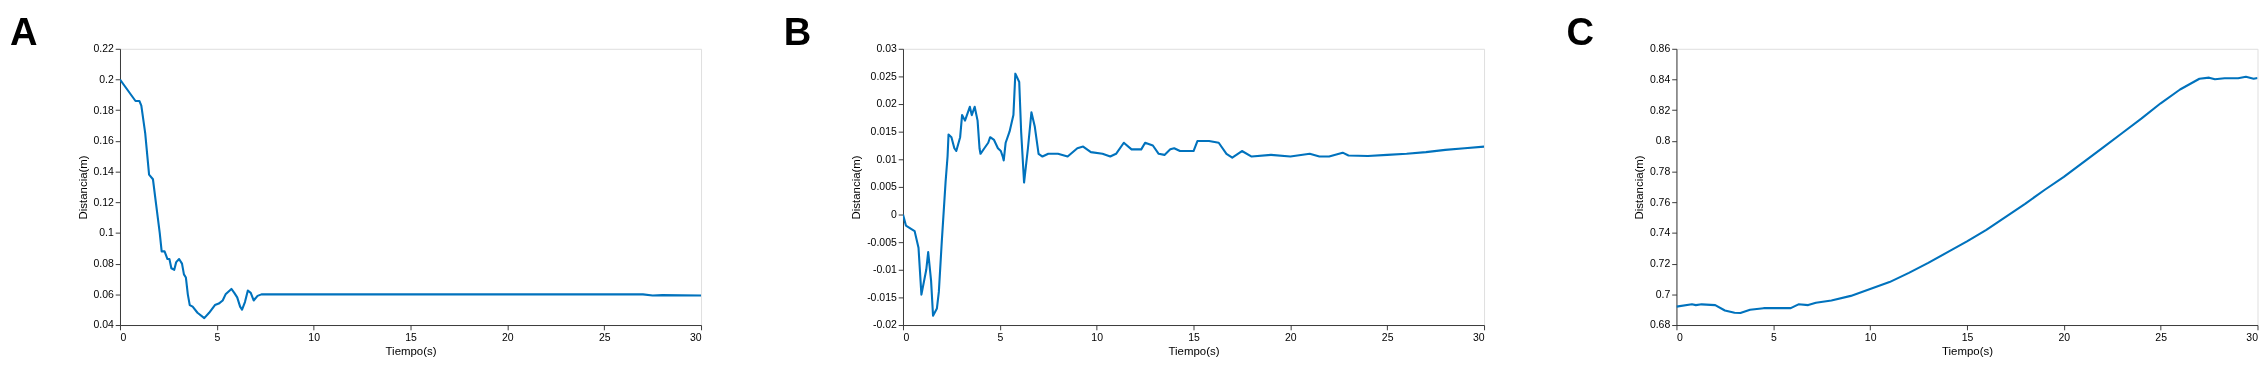  What do you see at coordinates (103, 294) in the screenshot?
I see `y-tick-label: 0.06` at bounding box center [103, 294].